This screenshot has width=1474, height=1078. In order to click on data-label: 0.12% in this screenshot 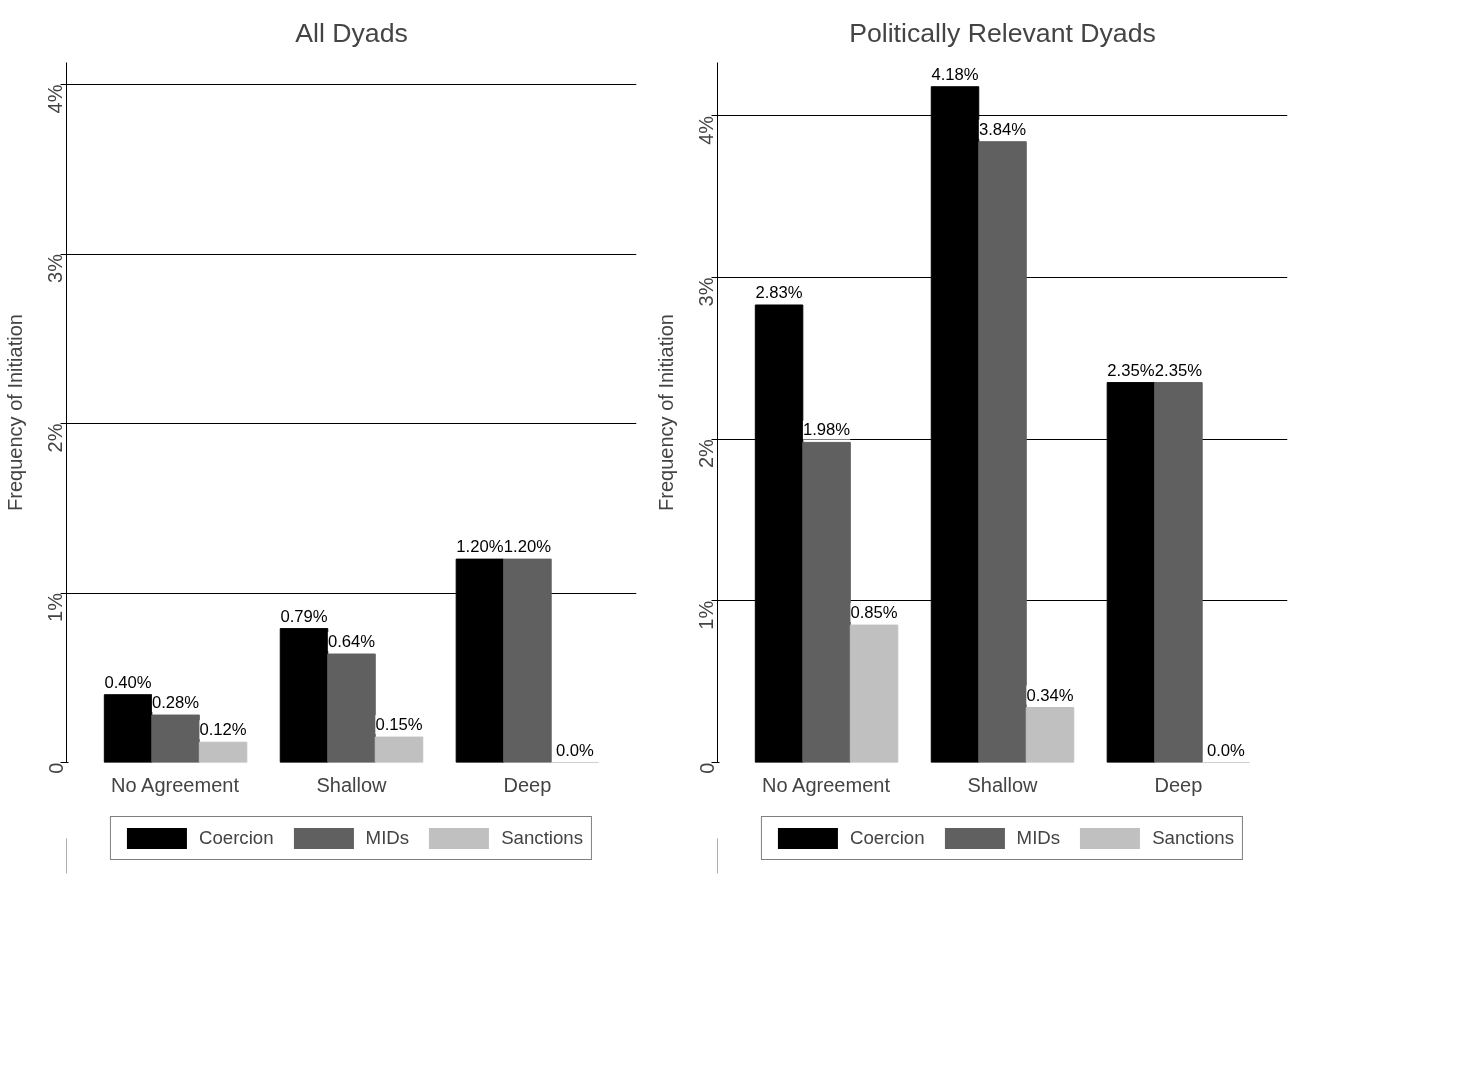, I will do `click(223, 730)`.